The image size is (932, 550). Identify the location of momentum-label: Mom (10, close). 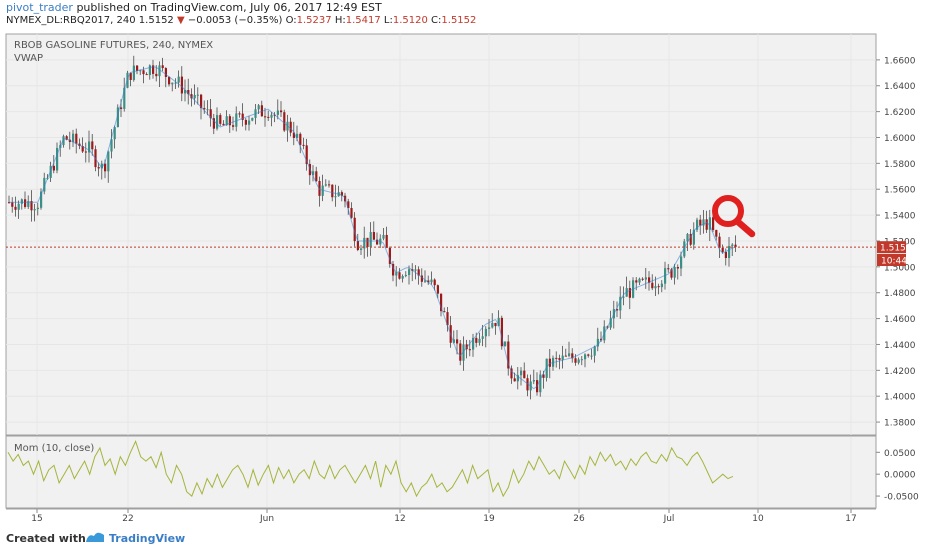
(54, 448).